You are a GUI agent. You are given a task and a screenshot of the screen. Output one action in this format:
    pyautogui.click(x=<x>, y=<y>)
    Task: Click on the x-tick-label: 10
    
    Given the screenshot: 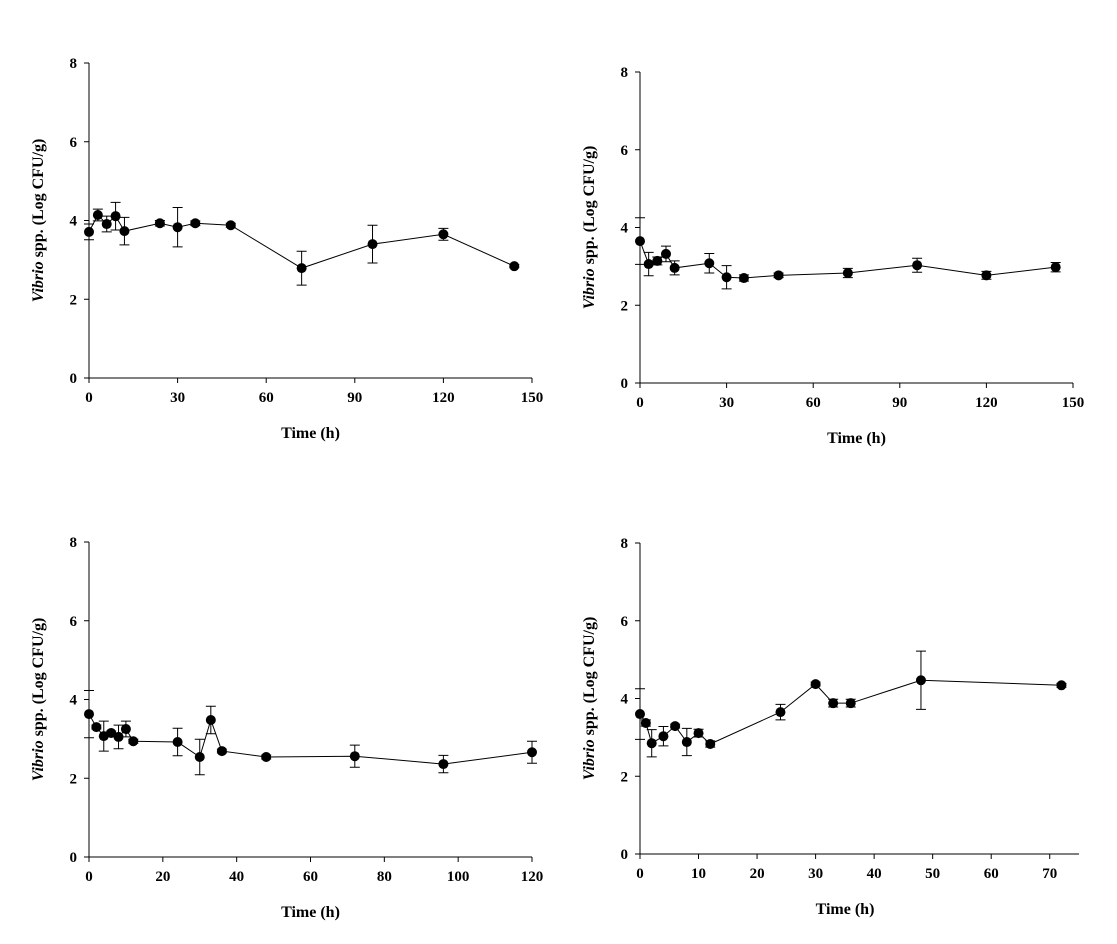 What is the action you would take?
    pyautogui.click(x=698, y=874)
    